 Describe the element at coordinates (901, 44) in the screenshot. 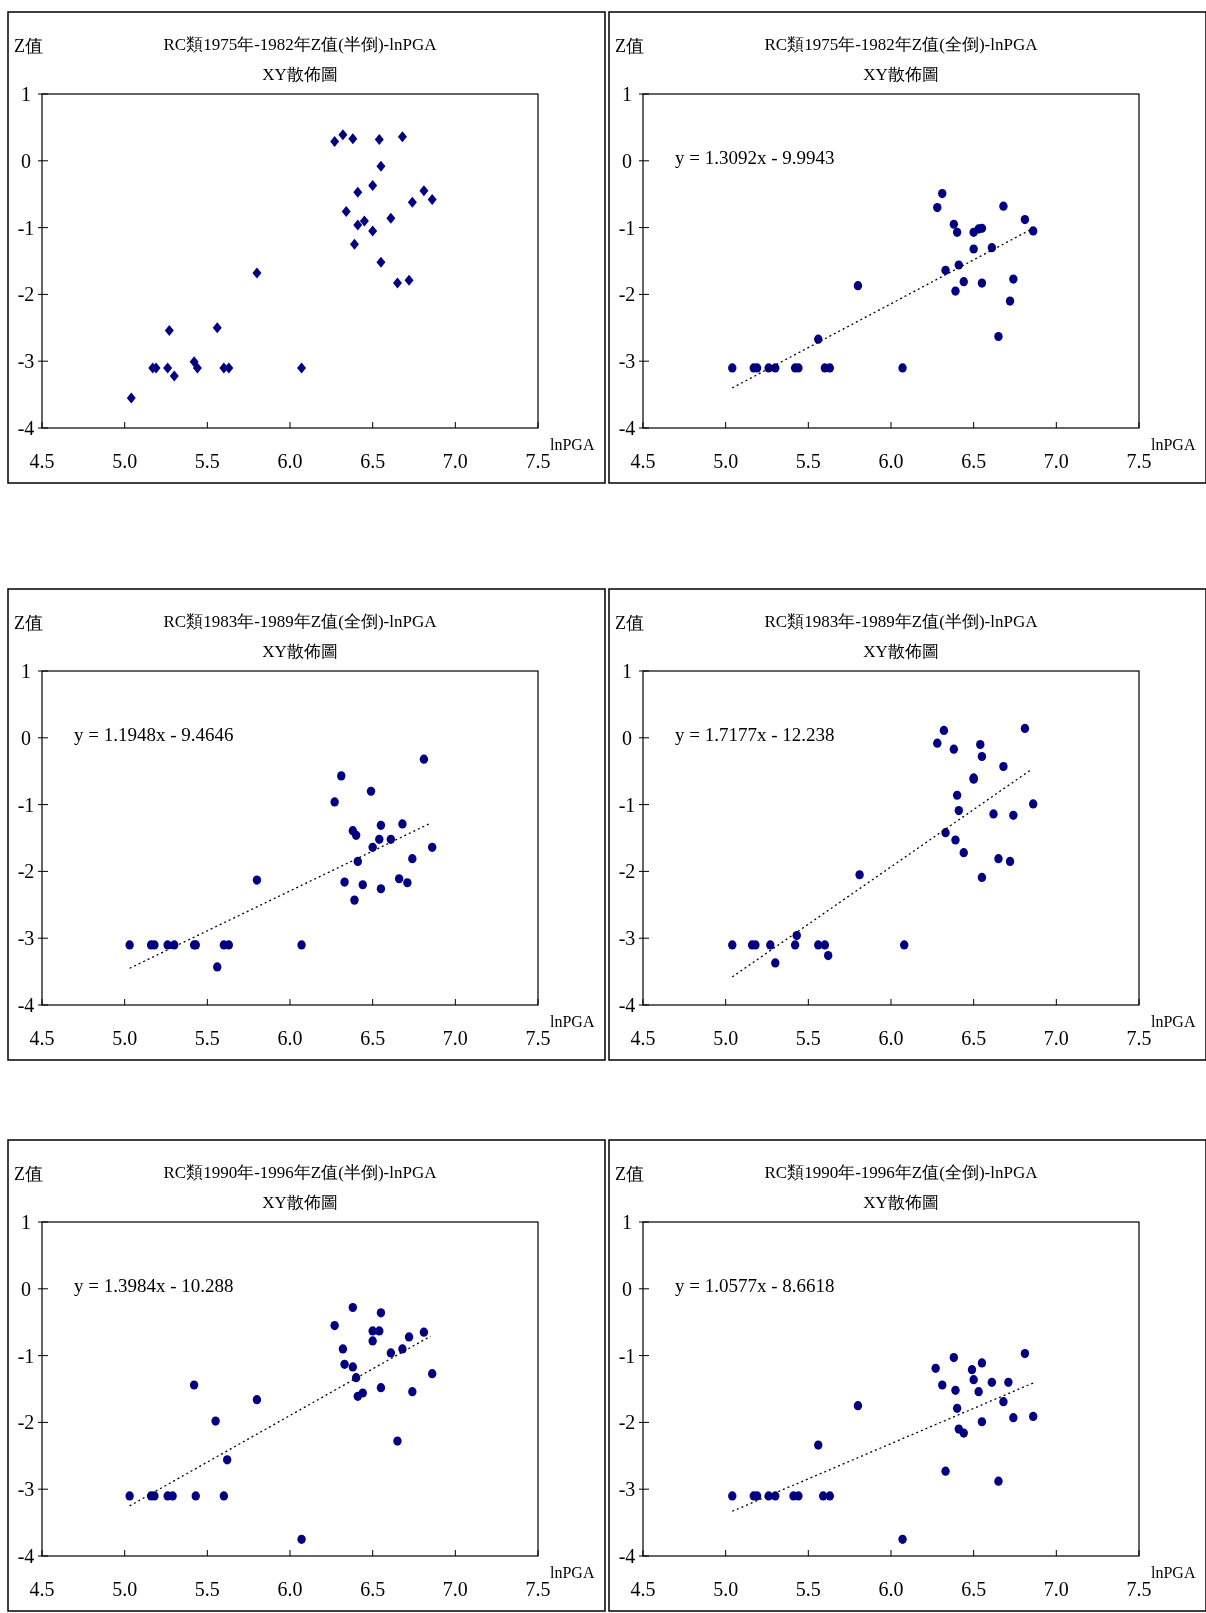

I see `chart-title: RC類1975年-1982年Z值(全倒)-lnPGA` at that location.